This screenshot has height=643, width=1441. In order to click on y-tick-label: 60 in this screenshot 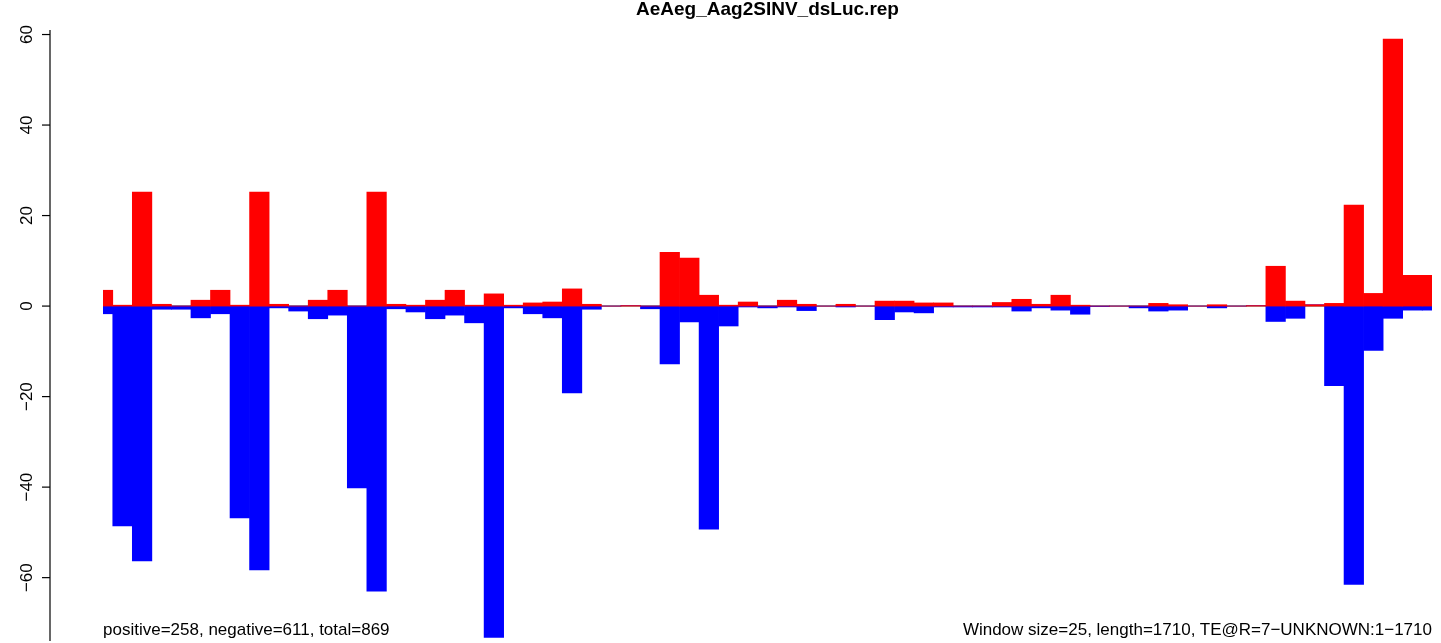, I will do `click(27, 34)`.